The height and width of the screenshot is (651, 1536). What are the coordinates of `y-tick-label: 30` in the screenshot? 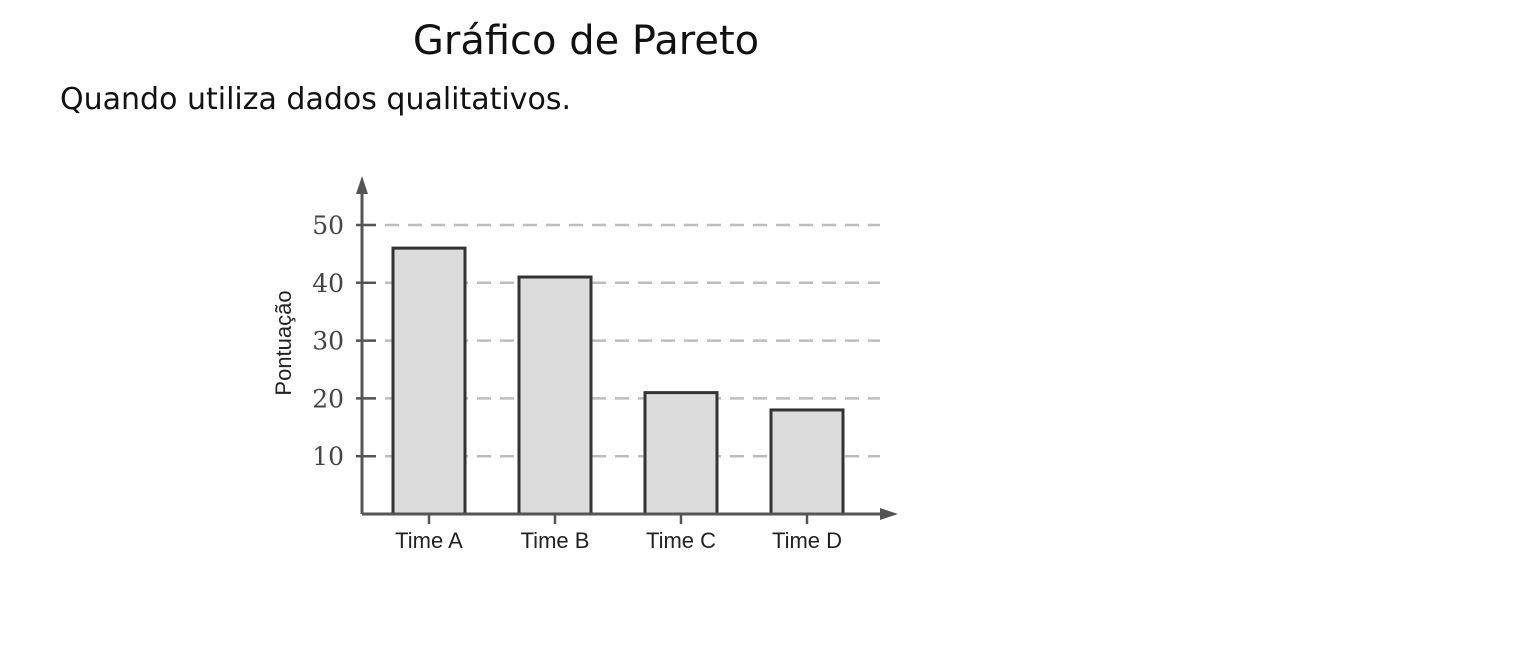 It's located at (328, 341).